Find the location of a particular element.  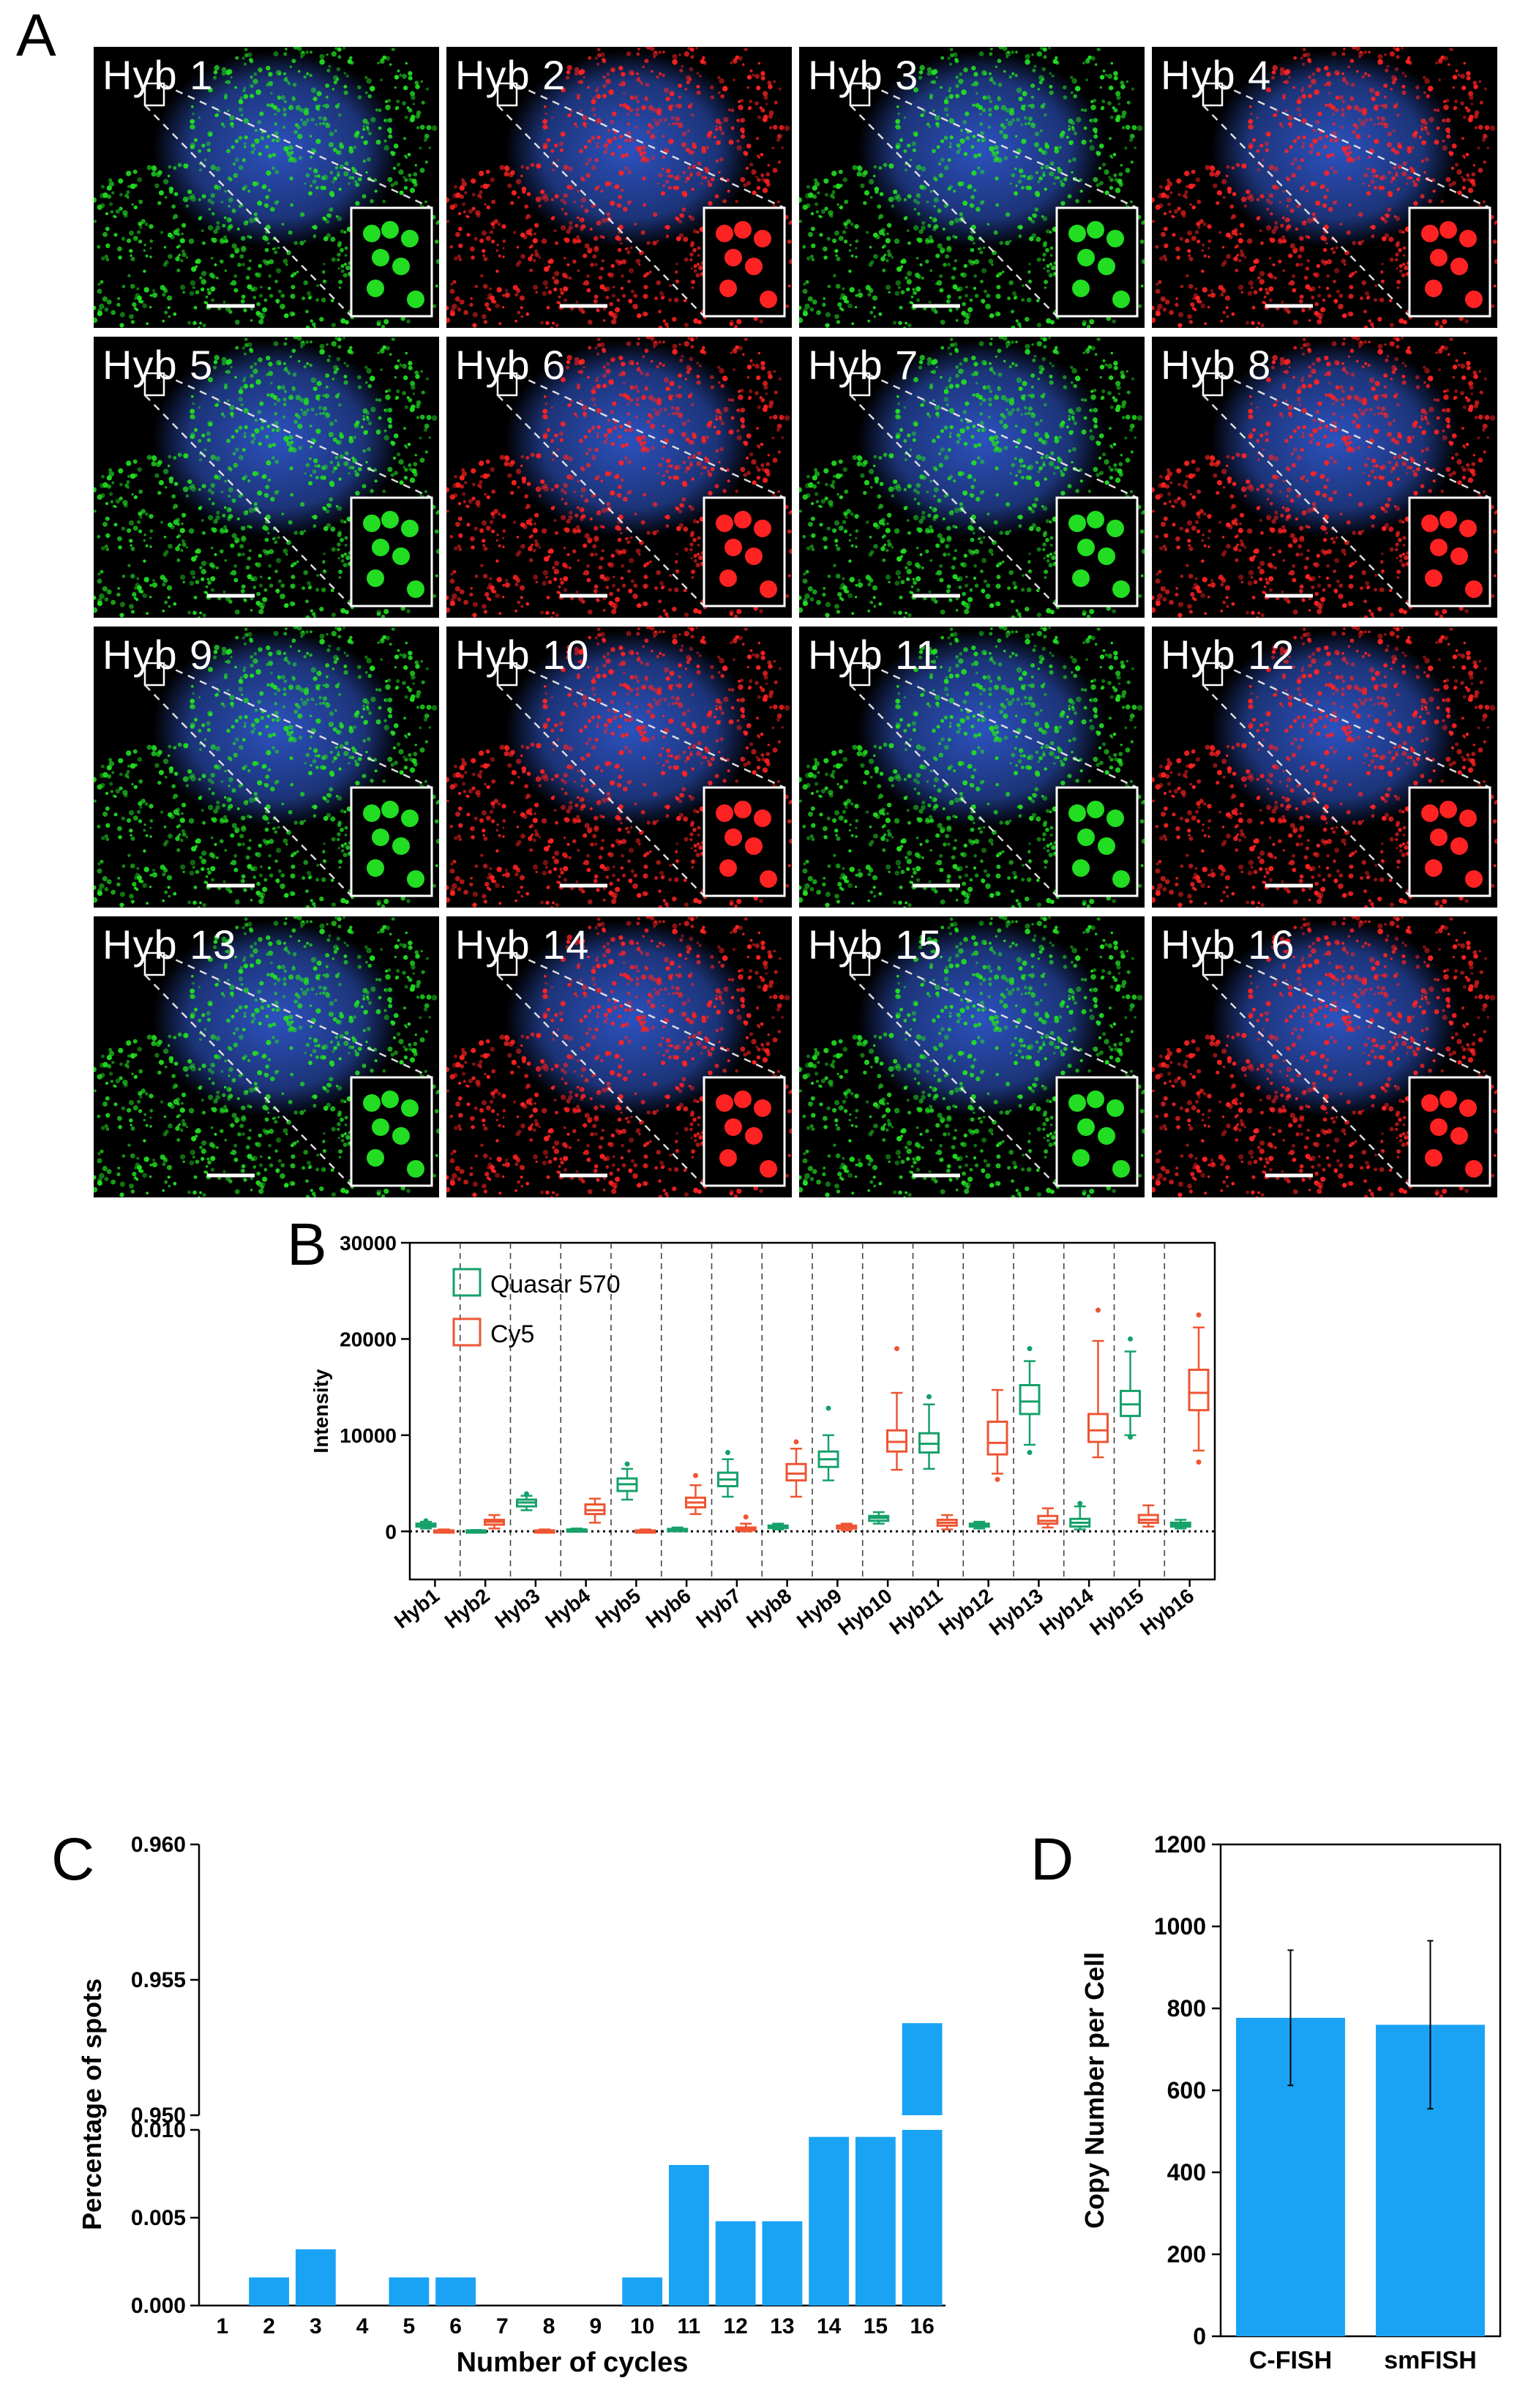

y-tick-label: 20000 is located at coordinates (368, 1339).